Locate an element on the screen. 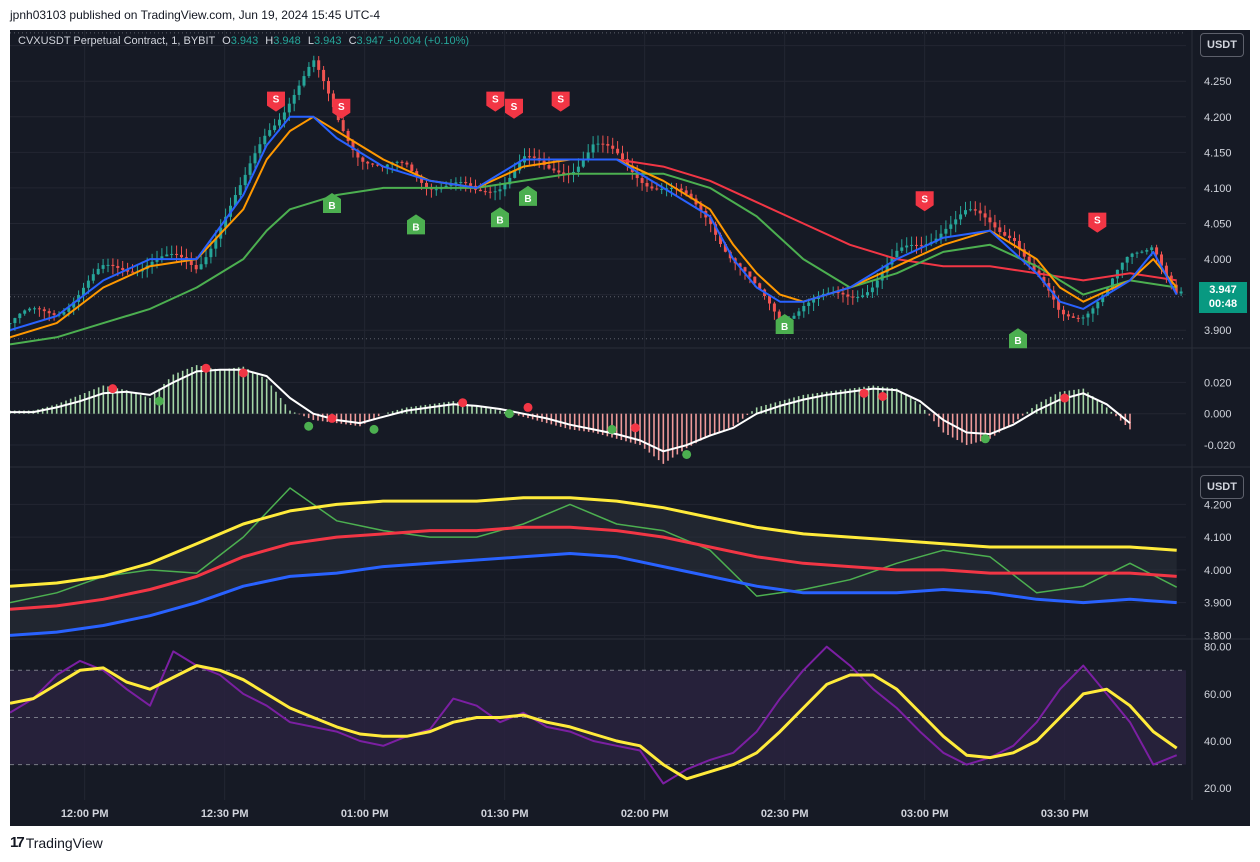 The width and height of the screenshot is (1260, 862). footer-brand: 17 TradingView is located at coordinates (56, 842).